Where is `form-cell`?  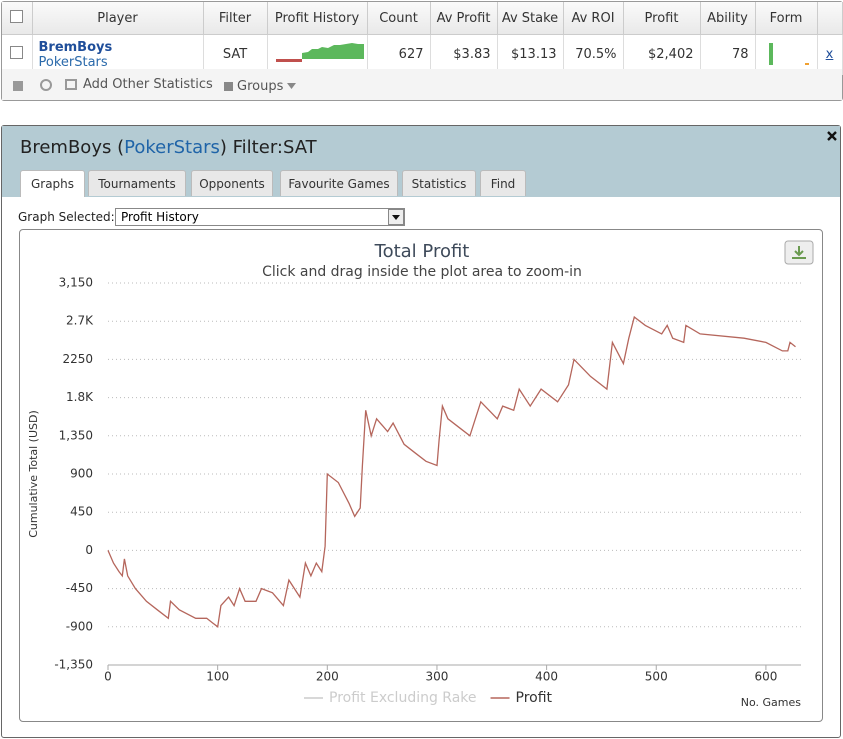 form-cell is located at coordinates (786, 54).